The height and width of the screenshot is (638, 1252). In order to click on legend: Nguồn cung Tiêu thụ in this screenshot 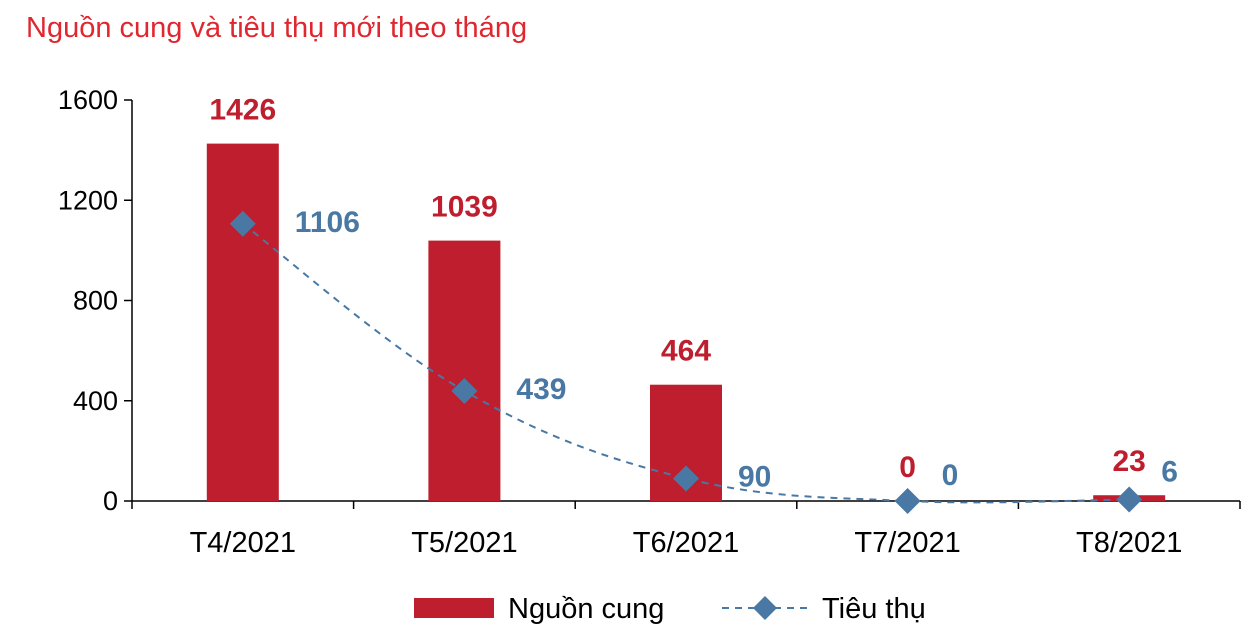, I will do `click(670, 609)`.